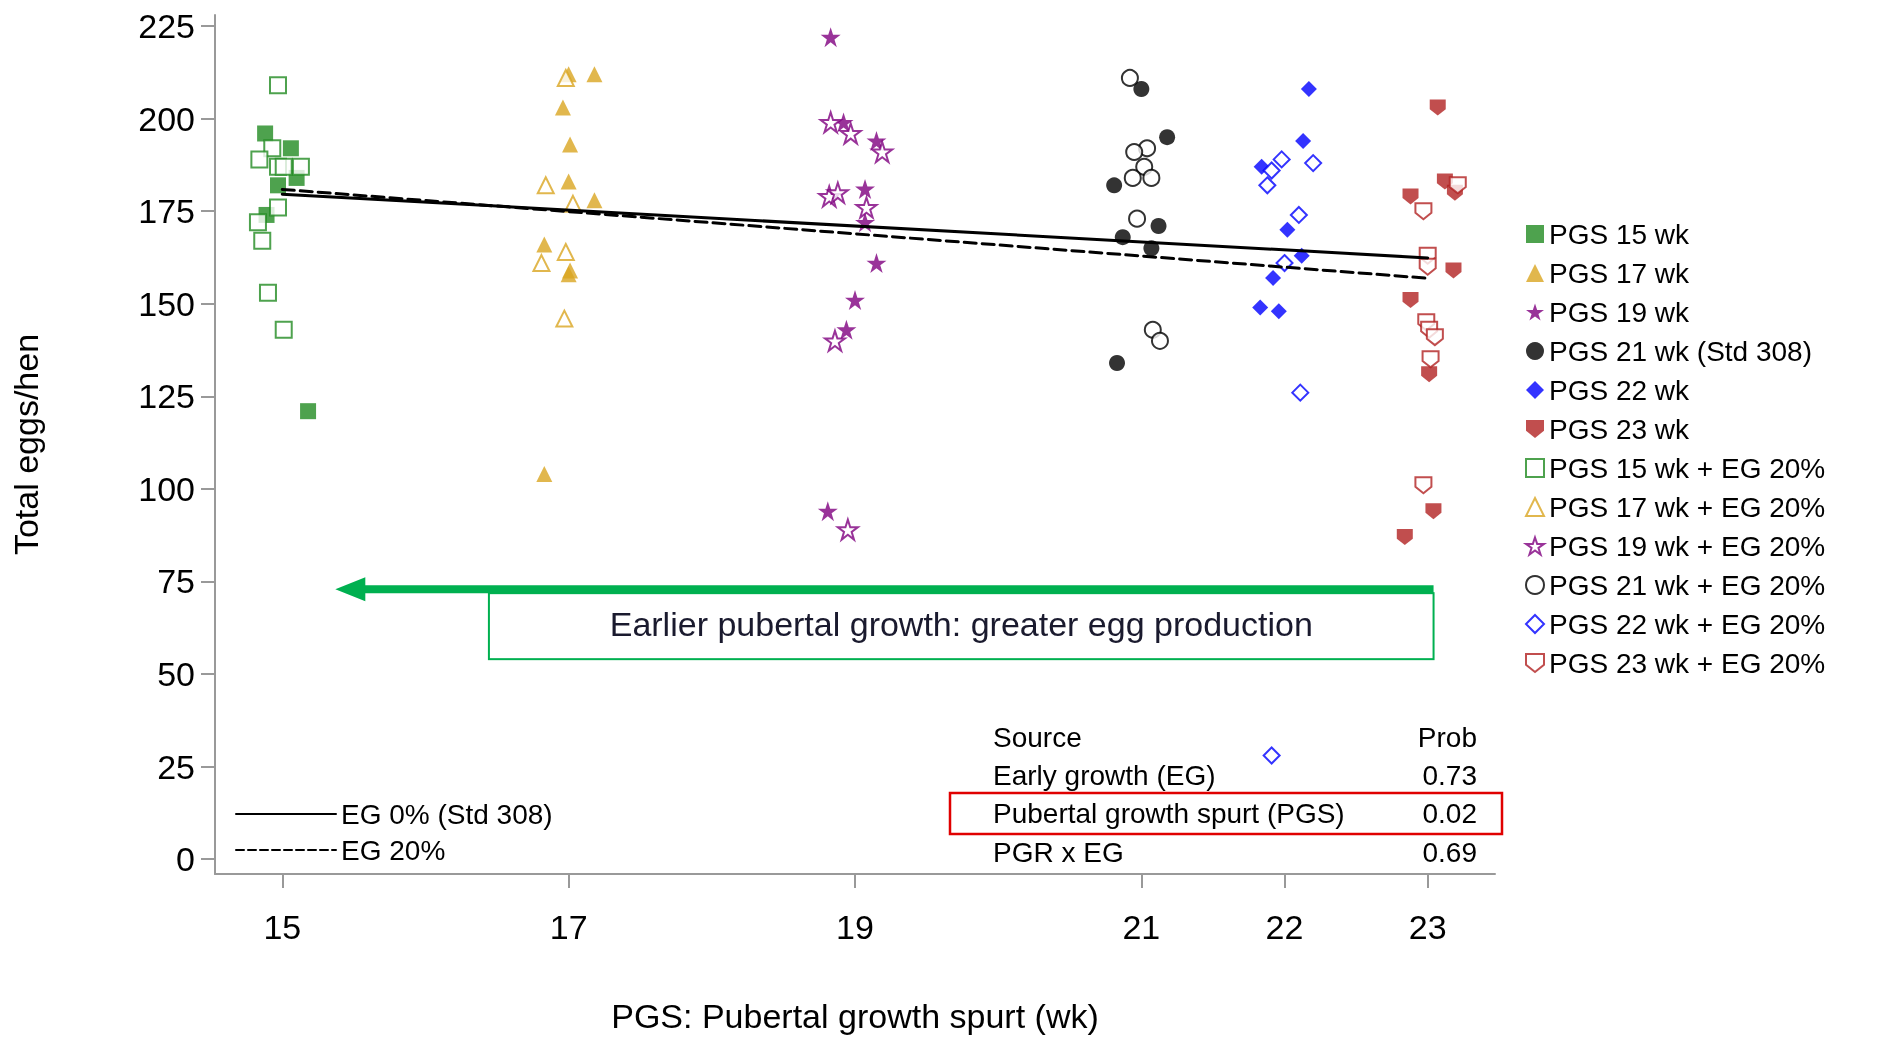  Describe the element at coordinates (166, 26) in the screenshot. I see `y-tick-label: 225` at that location.